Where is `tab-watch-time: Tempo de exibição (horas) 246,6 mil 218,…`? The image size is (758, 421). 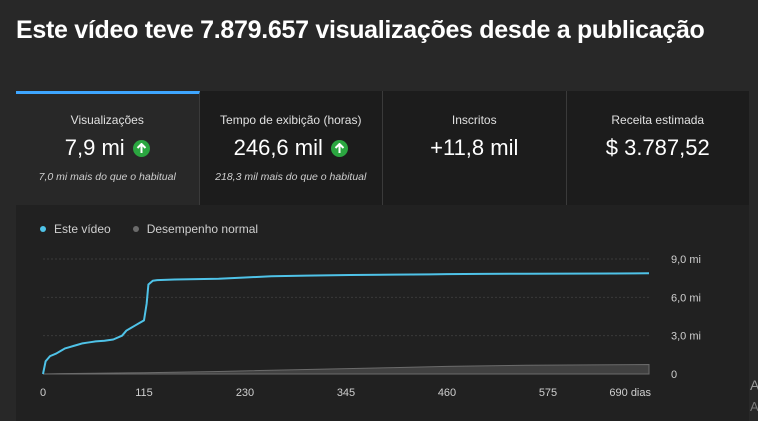 tab-watch-time: Tempo de exibição (horas) 246,6 mil 218,… is located at coordinates (291, 148).